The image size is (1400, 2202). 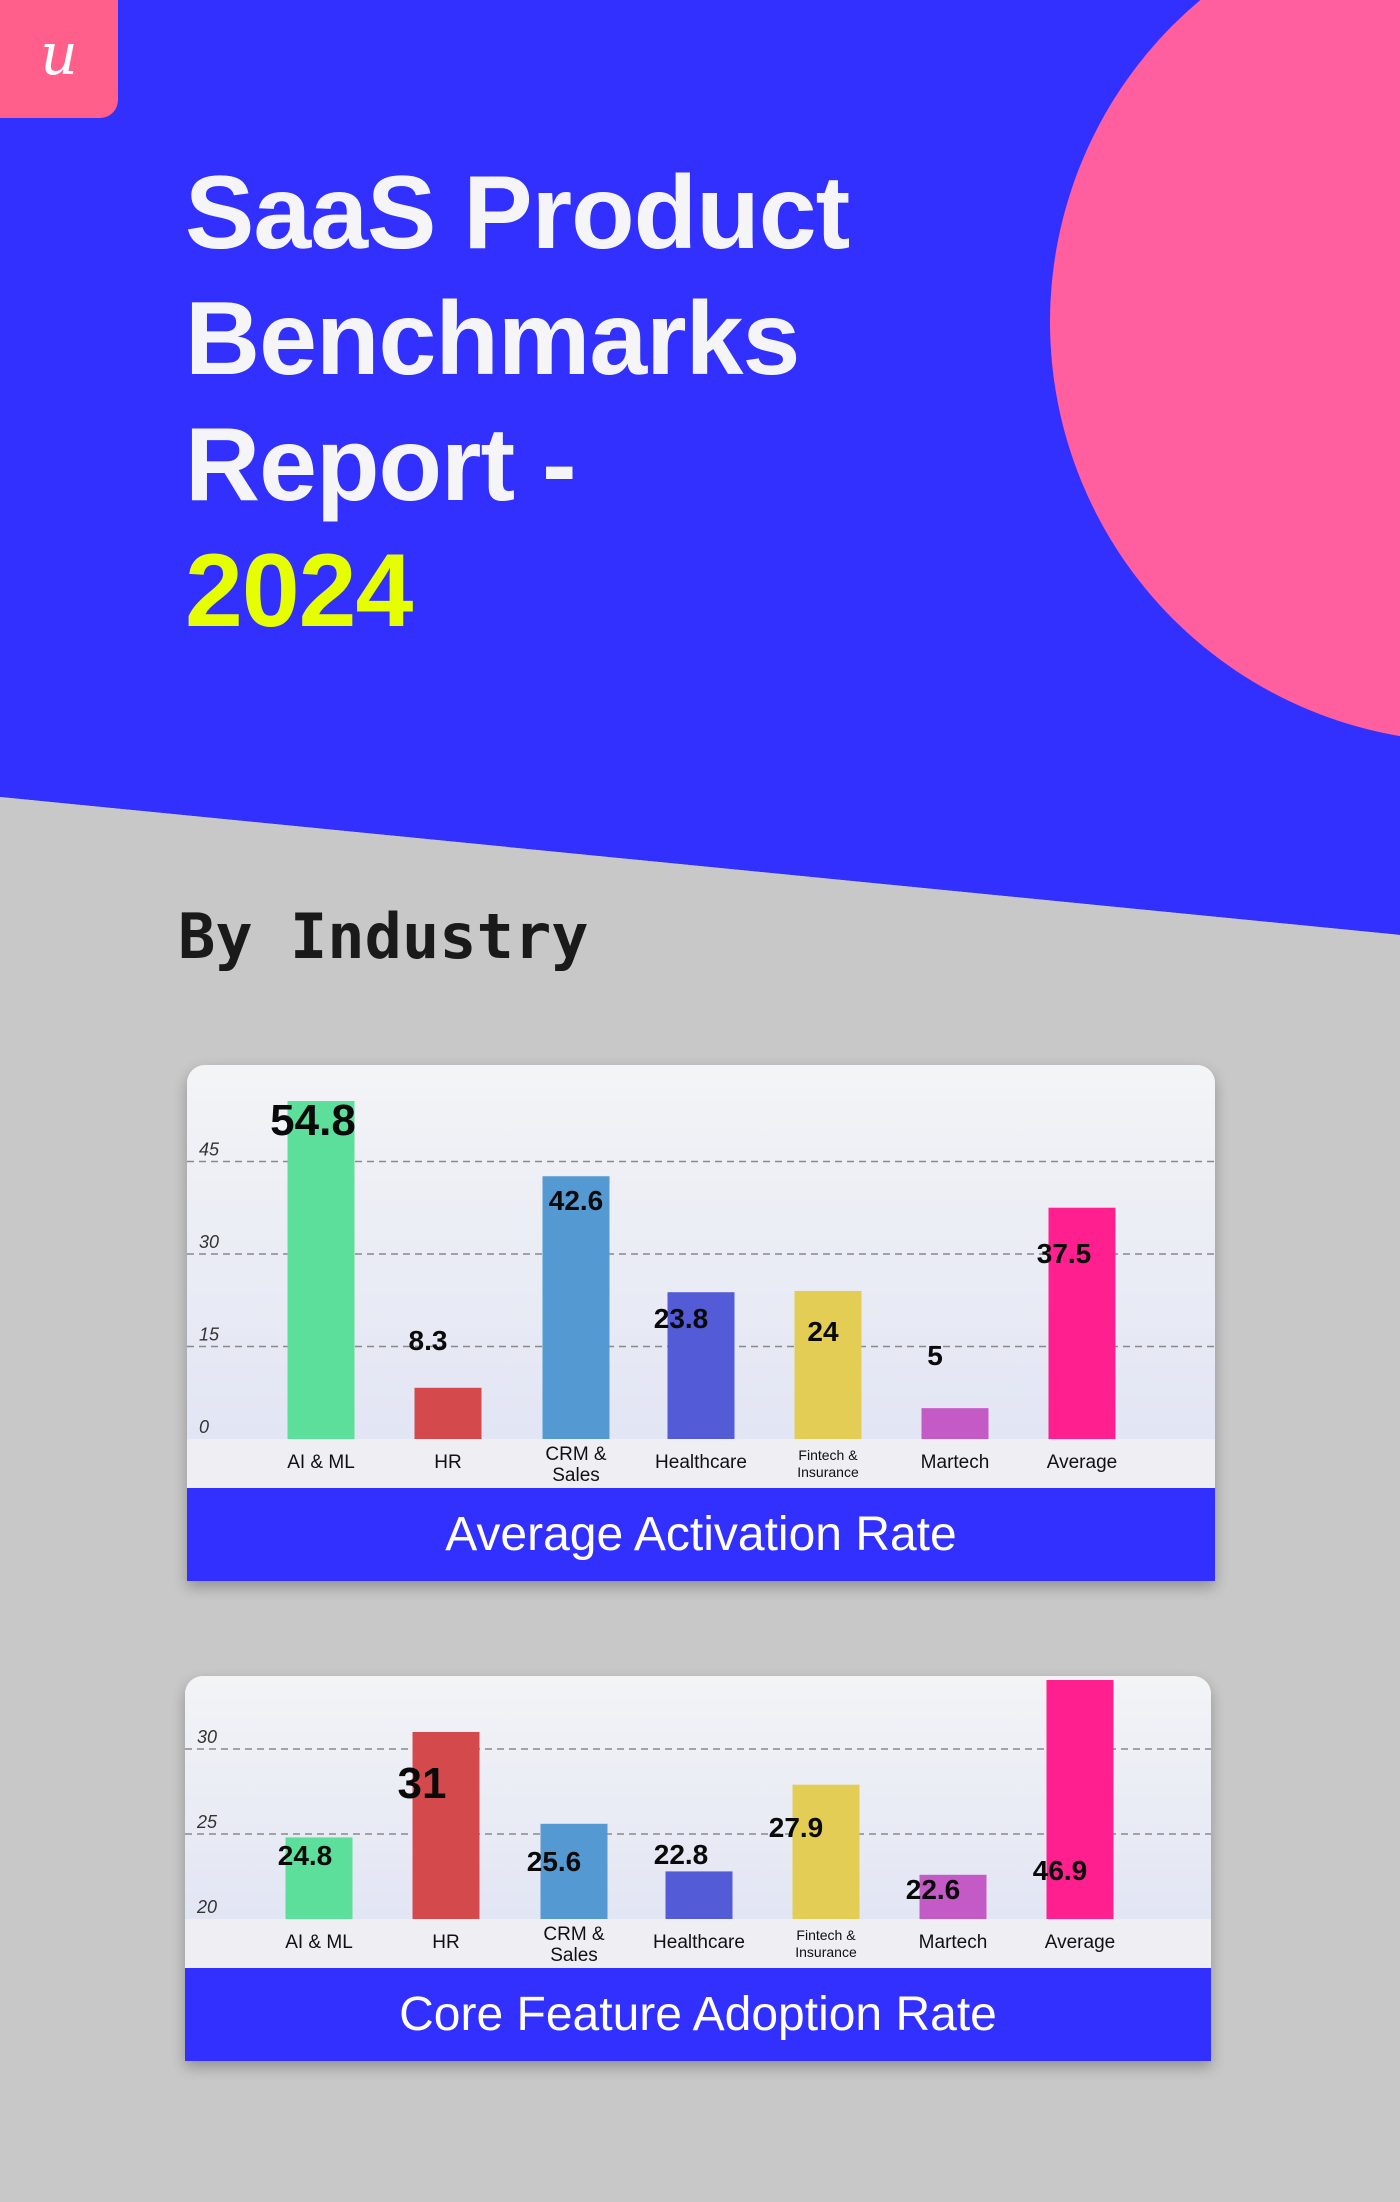 I want to click on value-label-crm-sales: 25.6, so click(x=554, y=1861).